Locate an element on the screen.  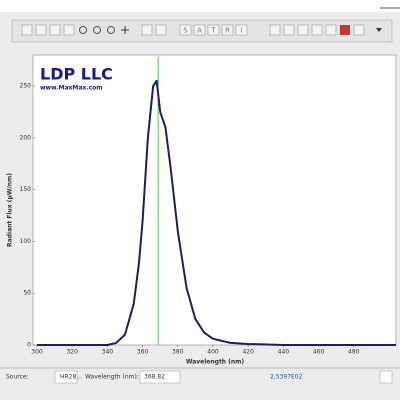
y-tick-label: 150 is located at coordinates (26, 189).